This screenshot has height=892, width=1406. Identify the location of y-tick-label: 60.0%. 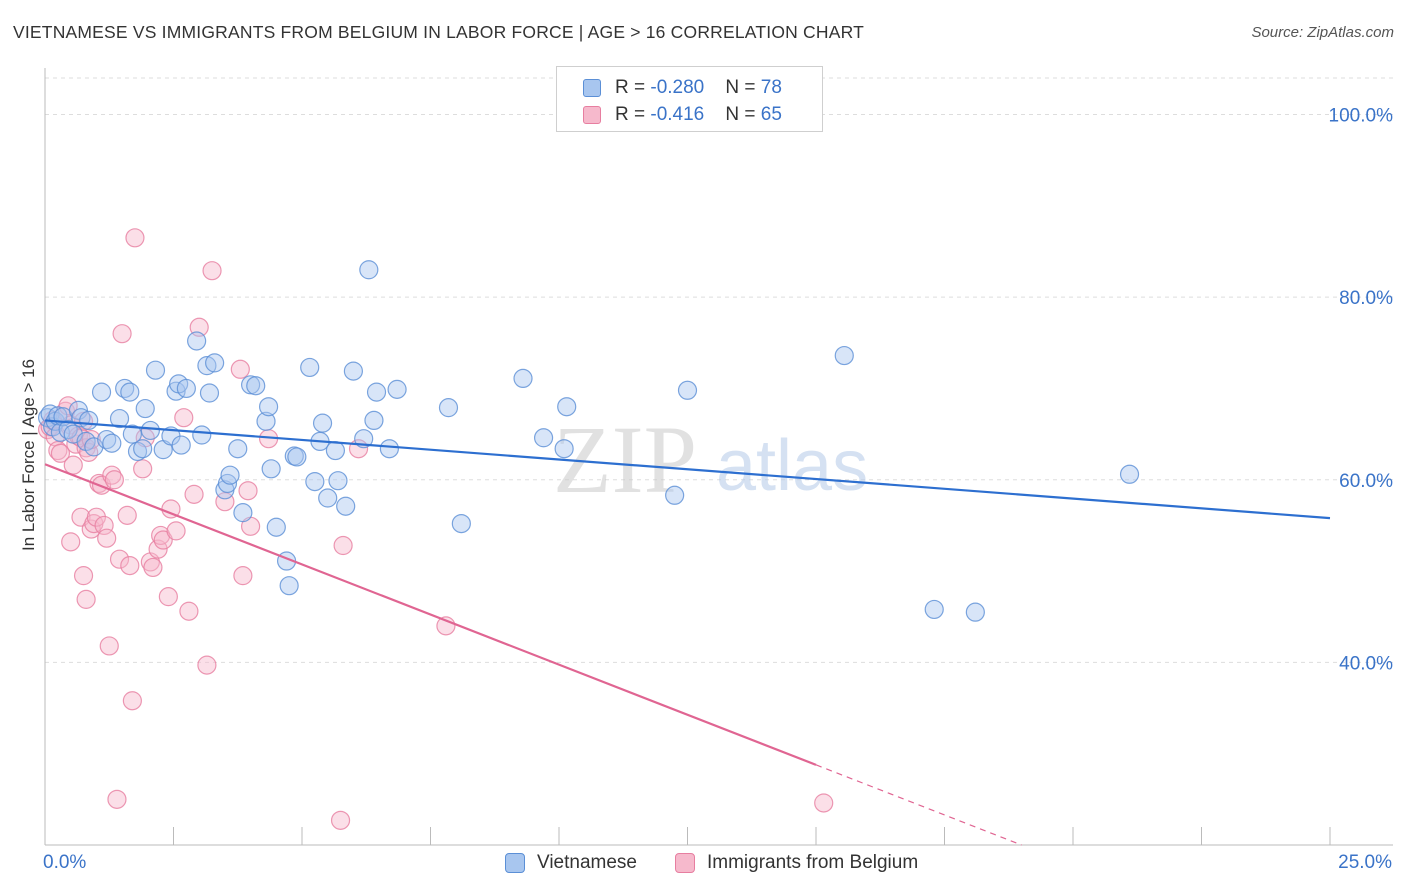
(1366, 481).